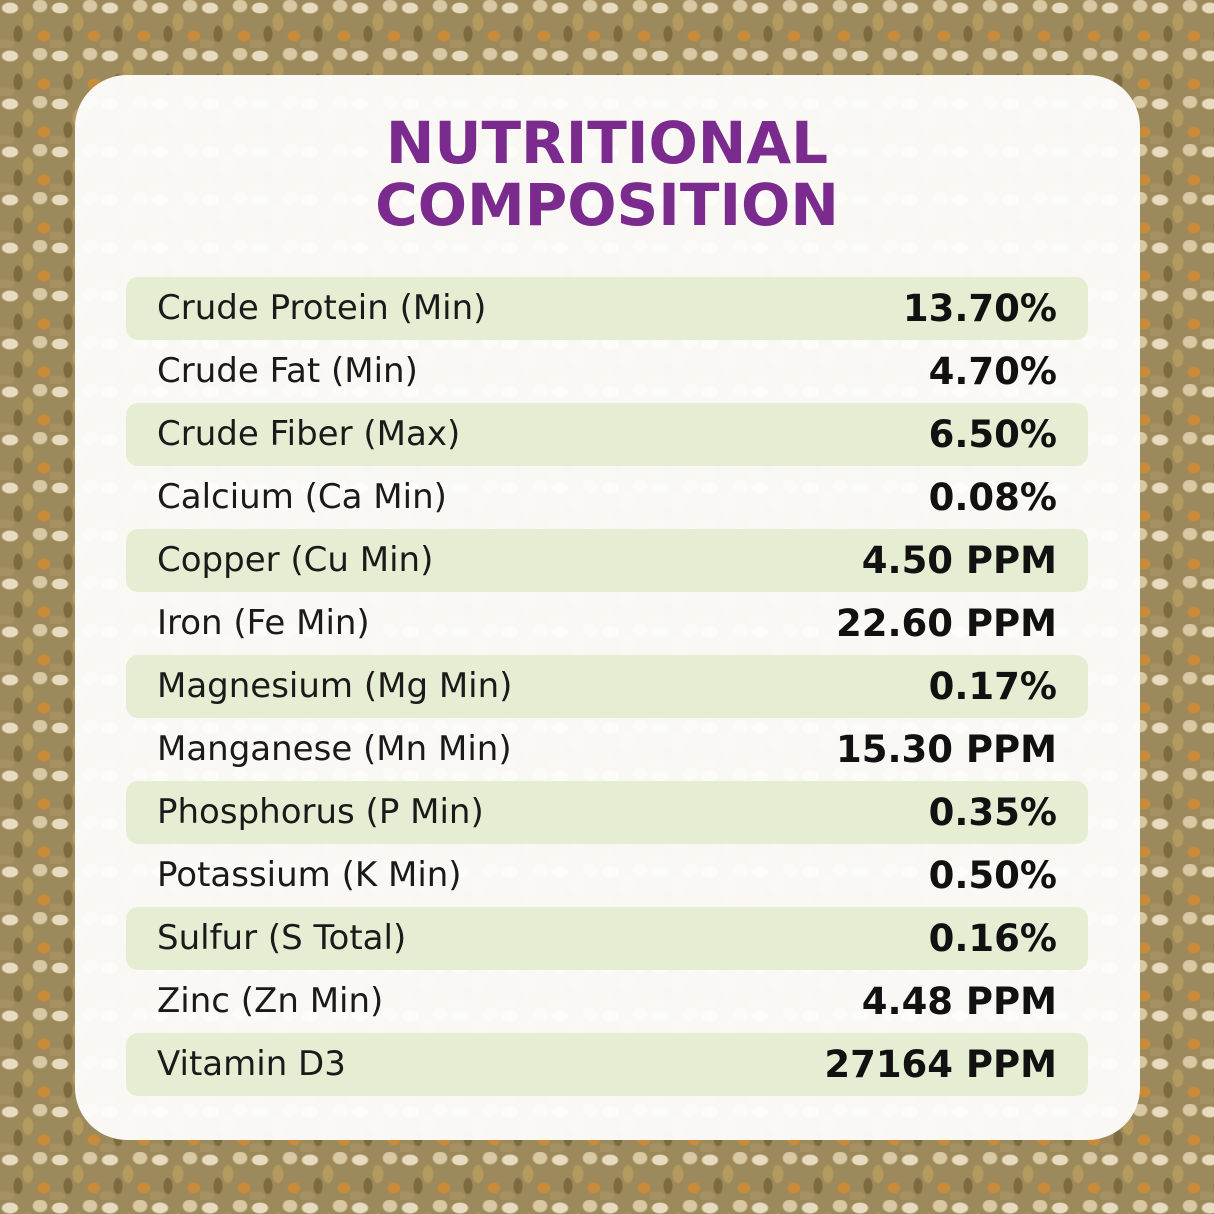  I want to click on nutrient-value: 0.50%, so click(992, 875).